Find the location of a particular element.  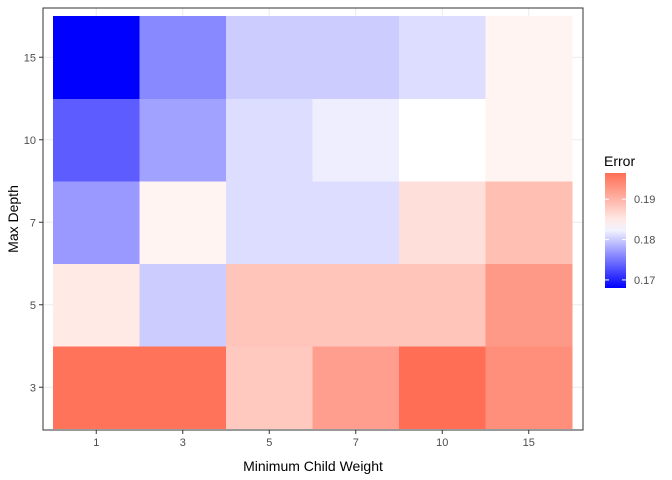

x-axis: 1 3 5 7 10 15 is located at coordinates (314, 439).